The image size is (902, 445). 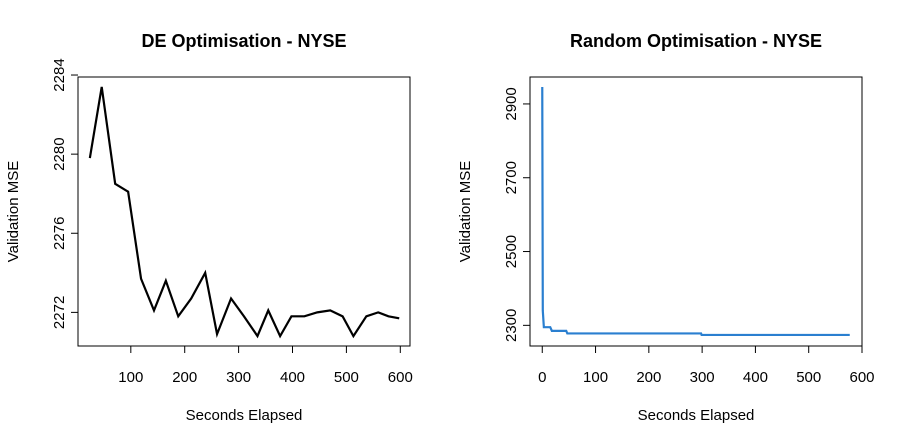 I want to click on y-tick-label: 2900, so click(x=511, y=103).